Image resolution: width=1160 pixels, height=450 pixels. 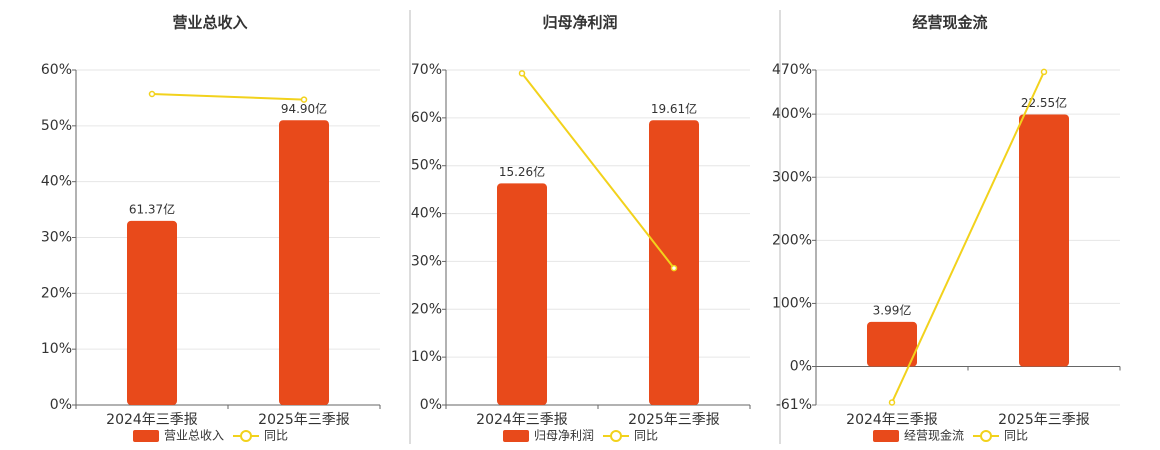 I want to click on legend-label: 营业总收入, so click(x=194, y=436).